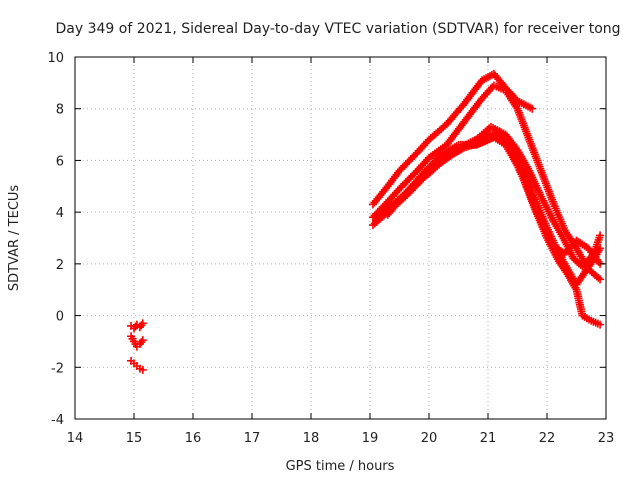 The width and height of the screenshot is (640, 480). I want to click on y-tick-label: 10, so click(55, 58).